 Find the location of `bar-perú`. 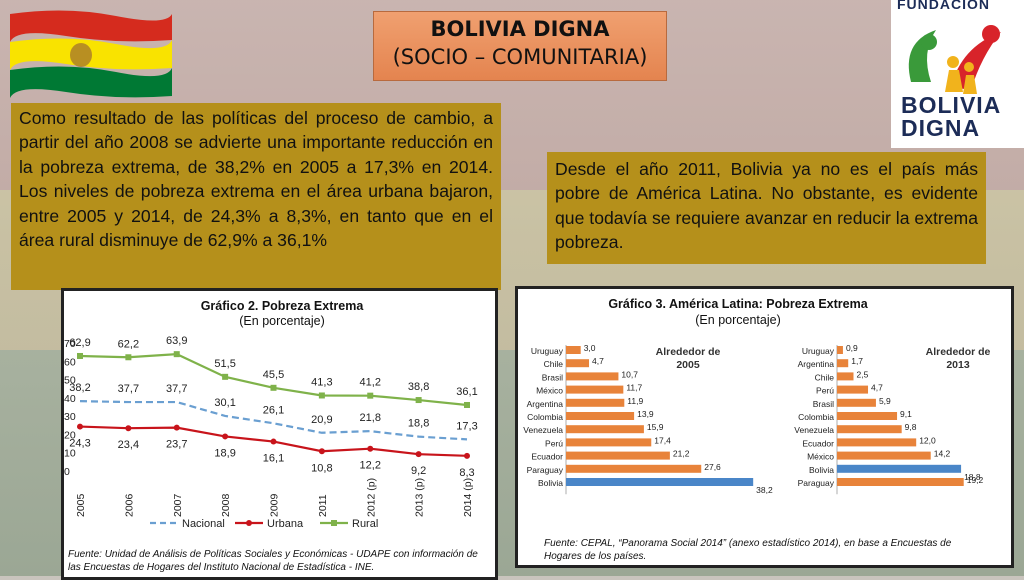

bar-perú is located at coordinates (853, 389).